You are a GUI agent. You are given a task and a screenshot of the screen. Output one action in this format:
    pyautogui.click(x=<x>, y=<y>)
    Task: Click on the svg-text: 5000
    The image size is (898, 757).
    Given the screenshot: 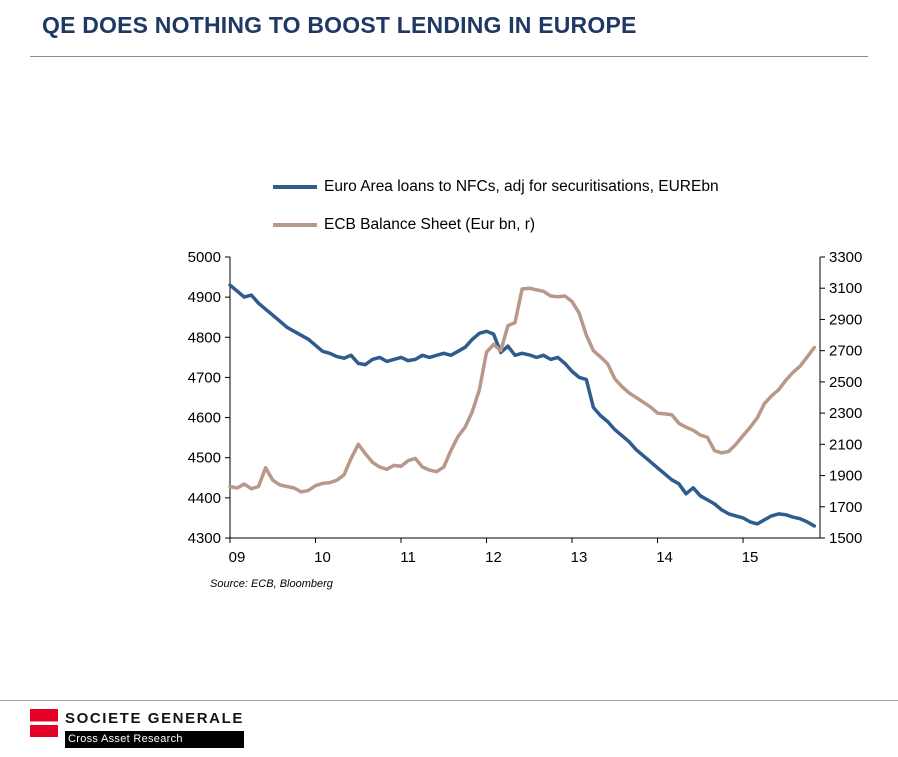 What is the action you would take?
    pyautogui.click(x=204, y=257)
    